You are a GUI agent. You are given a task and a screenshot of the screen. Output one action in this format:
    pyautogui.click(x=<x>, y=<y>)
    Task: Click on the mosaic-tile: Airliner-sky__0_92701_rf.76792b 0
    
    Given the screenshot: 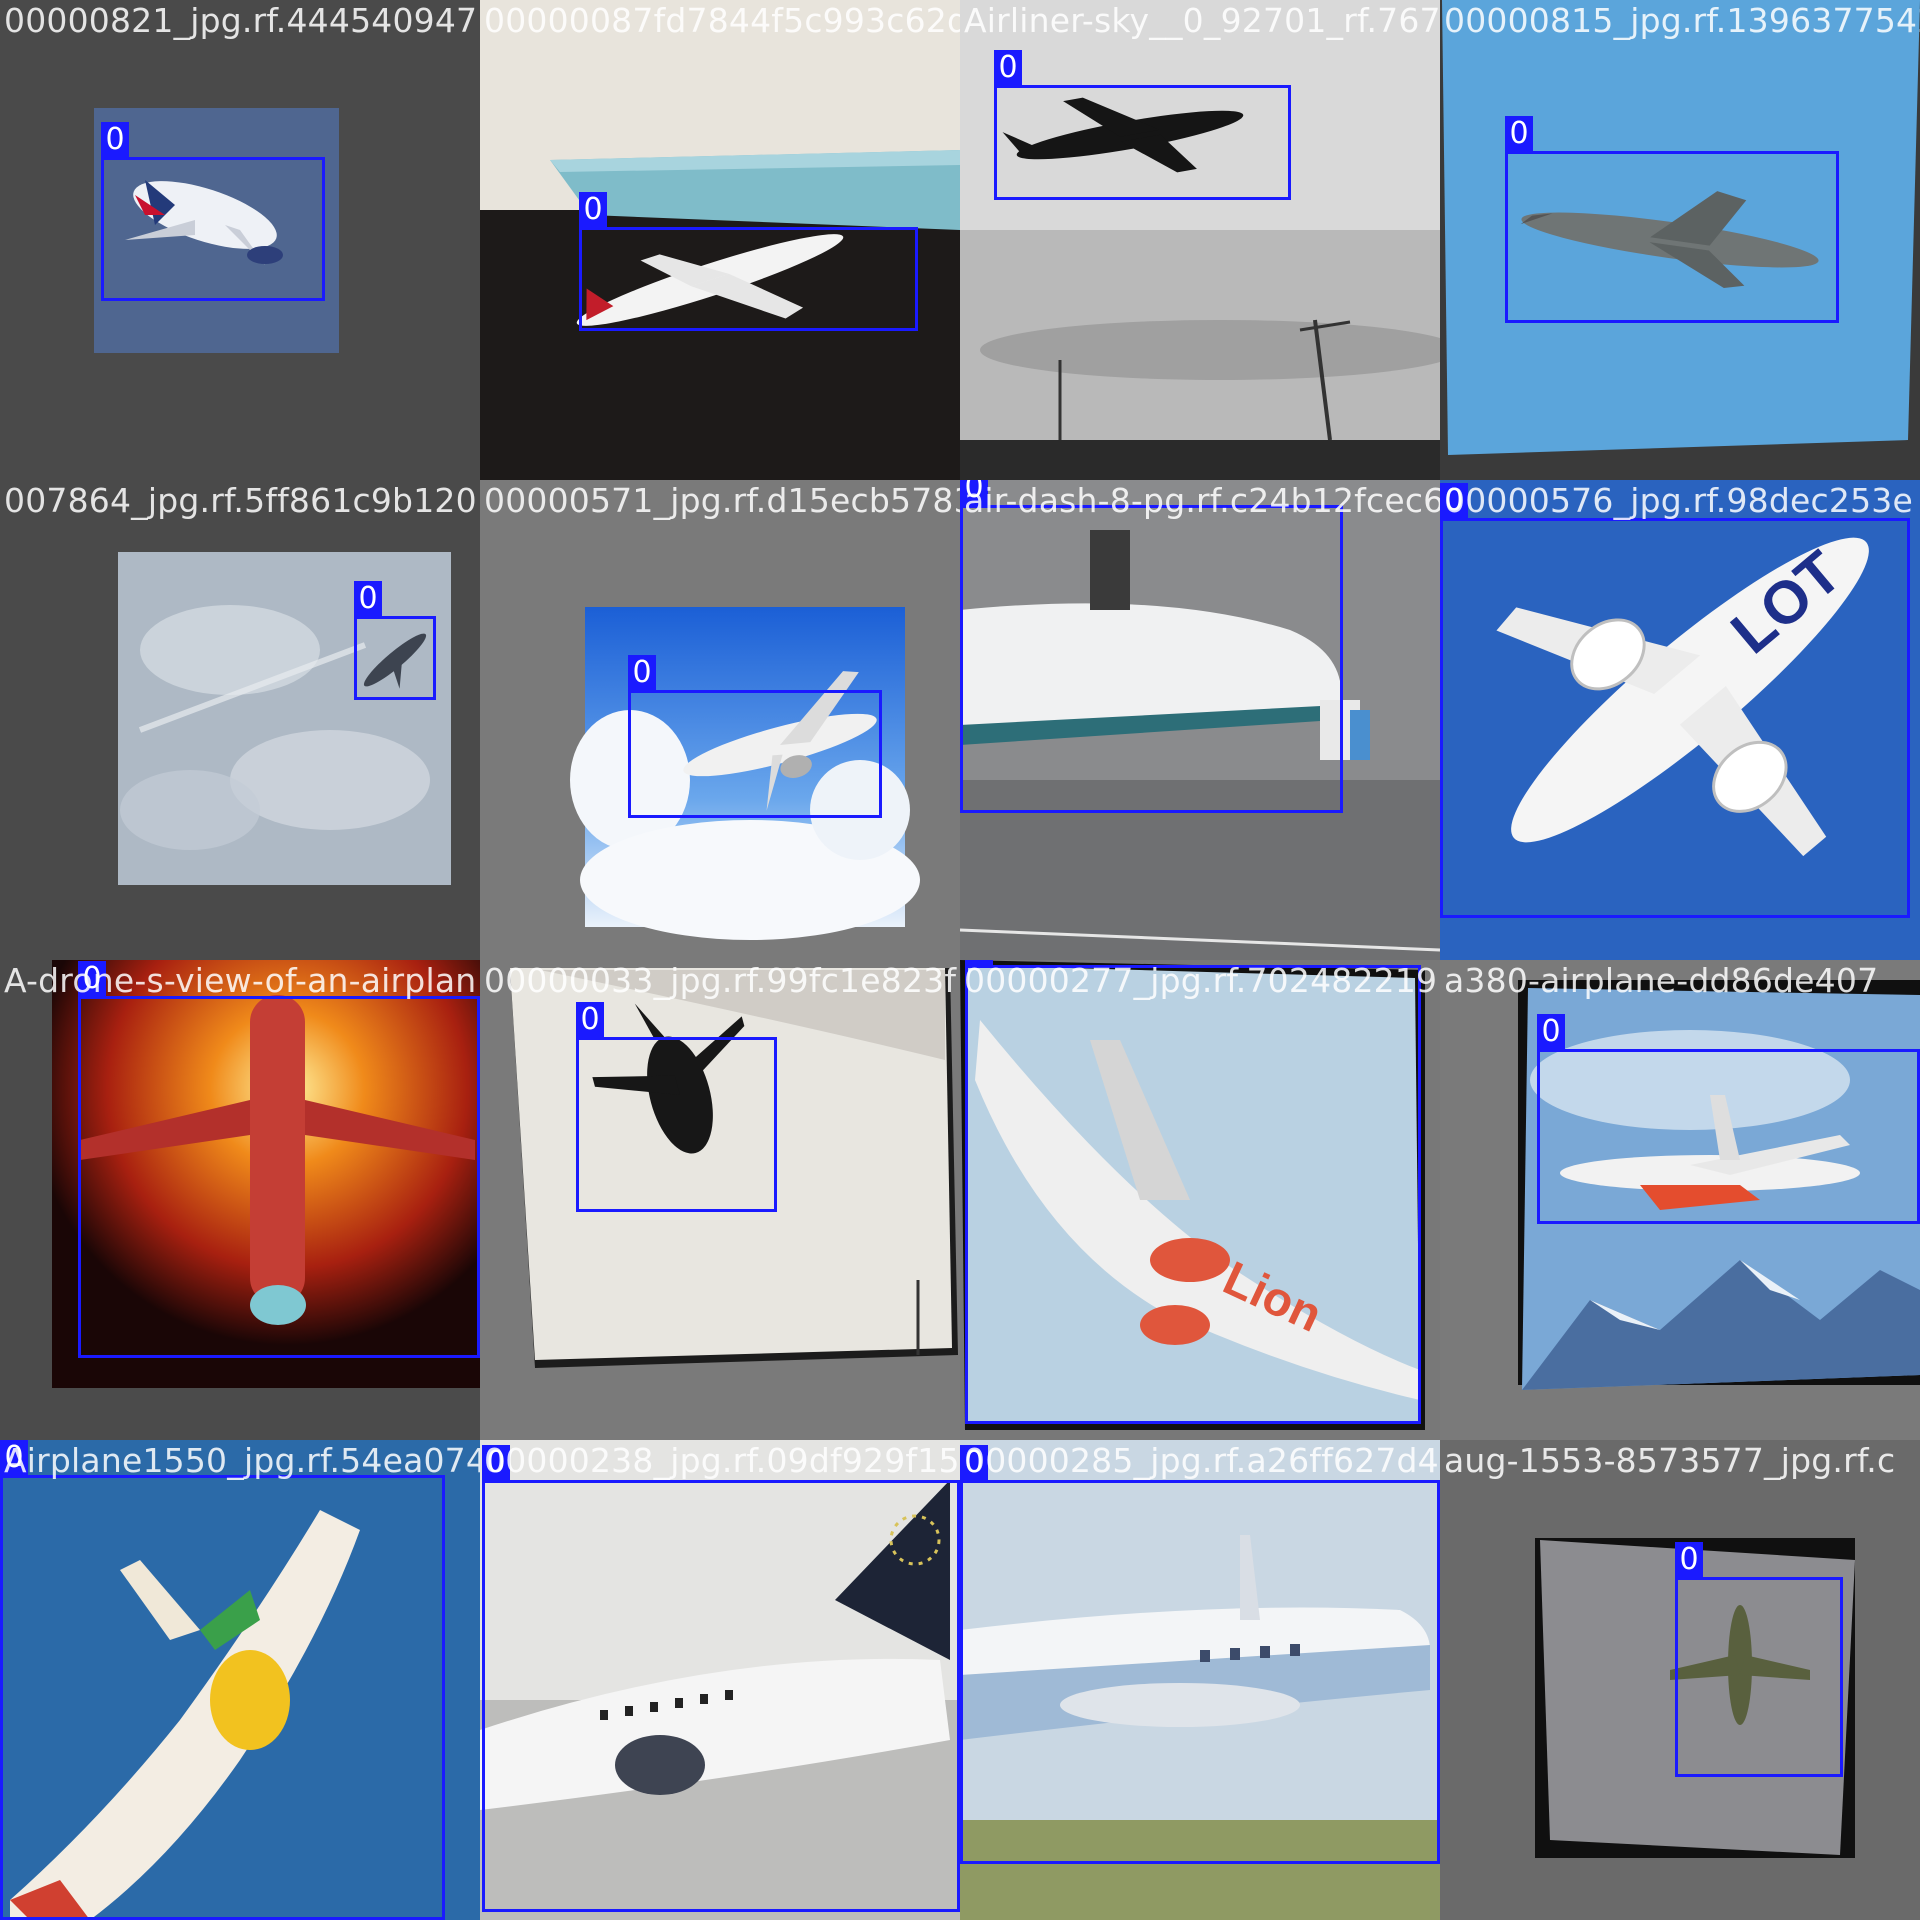 What is the action you would take?
    pyautogui.click(x=1200, y=240)
    